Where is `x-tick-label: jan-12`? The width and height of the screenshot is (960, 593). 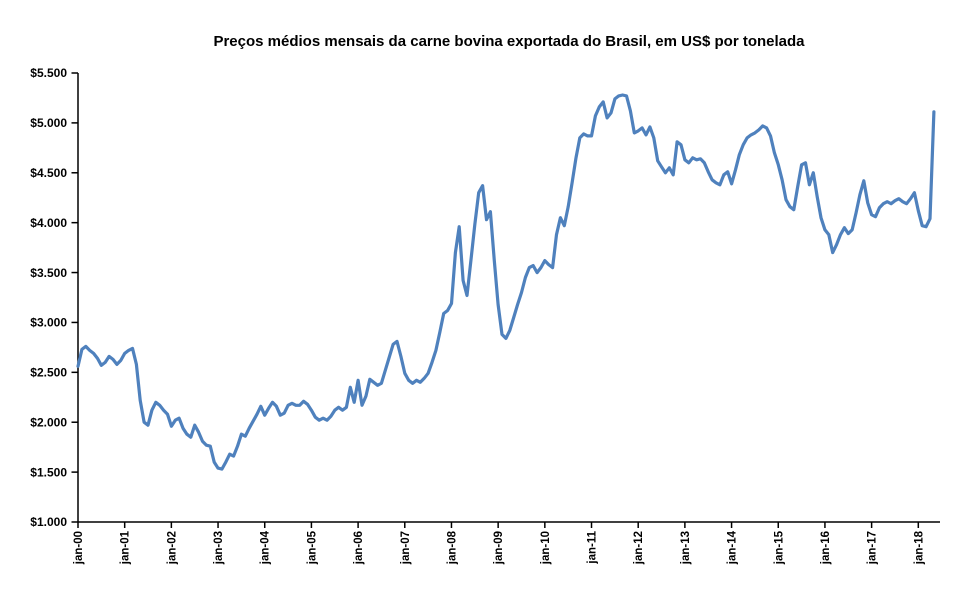
x-tick-label: jan-12 is located at coordinates (639, 548).